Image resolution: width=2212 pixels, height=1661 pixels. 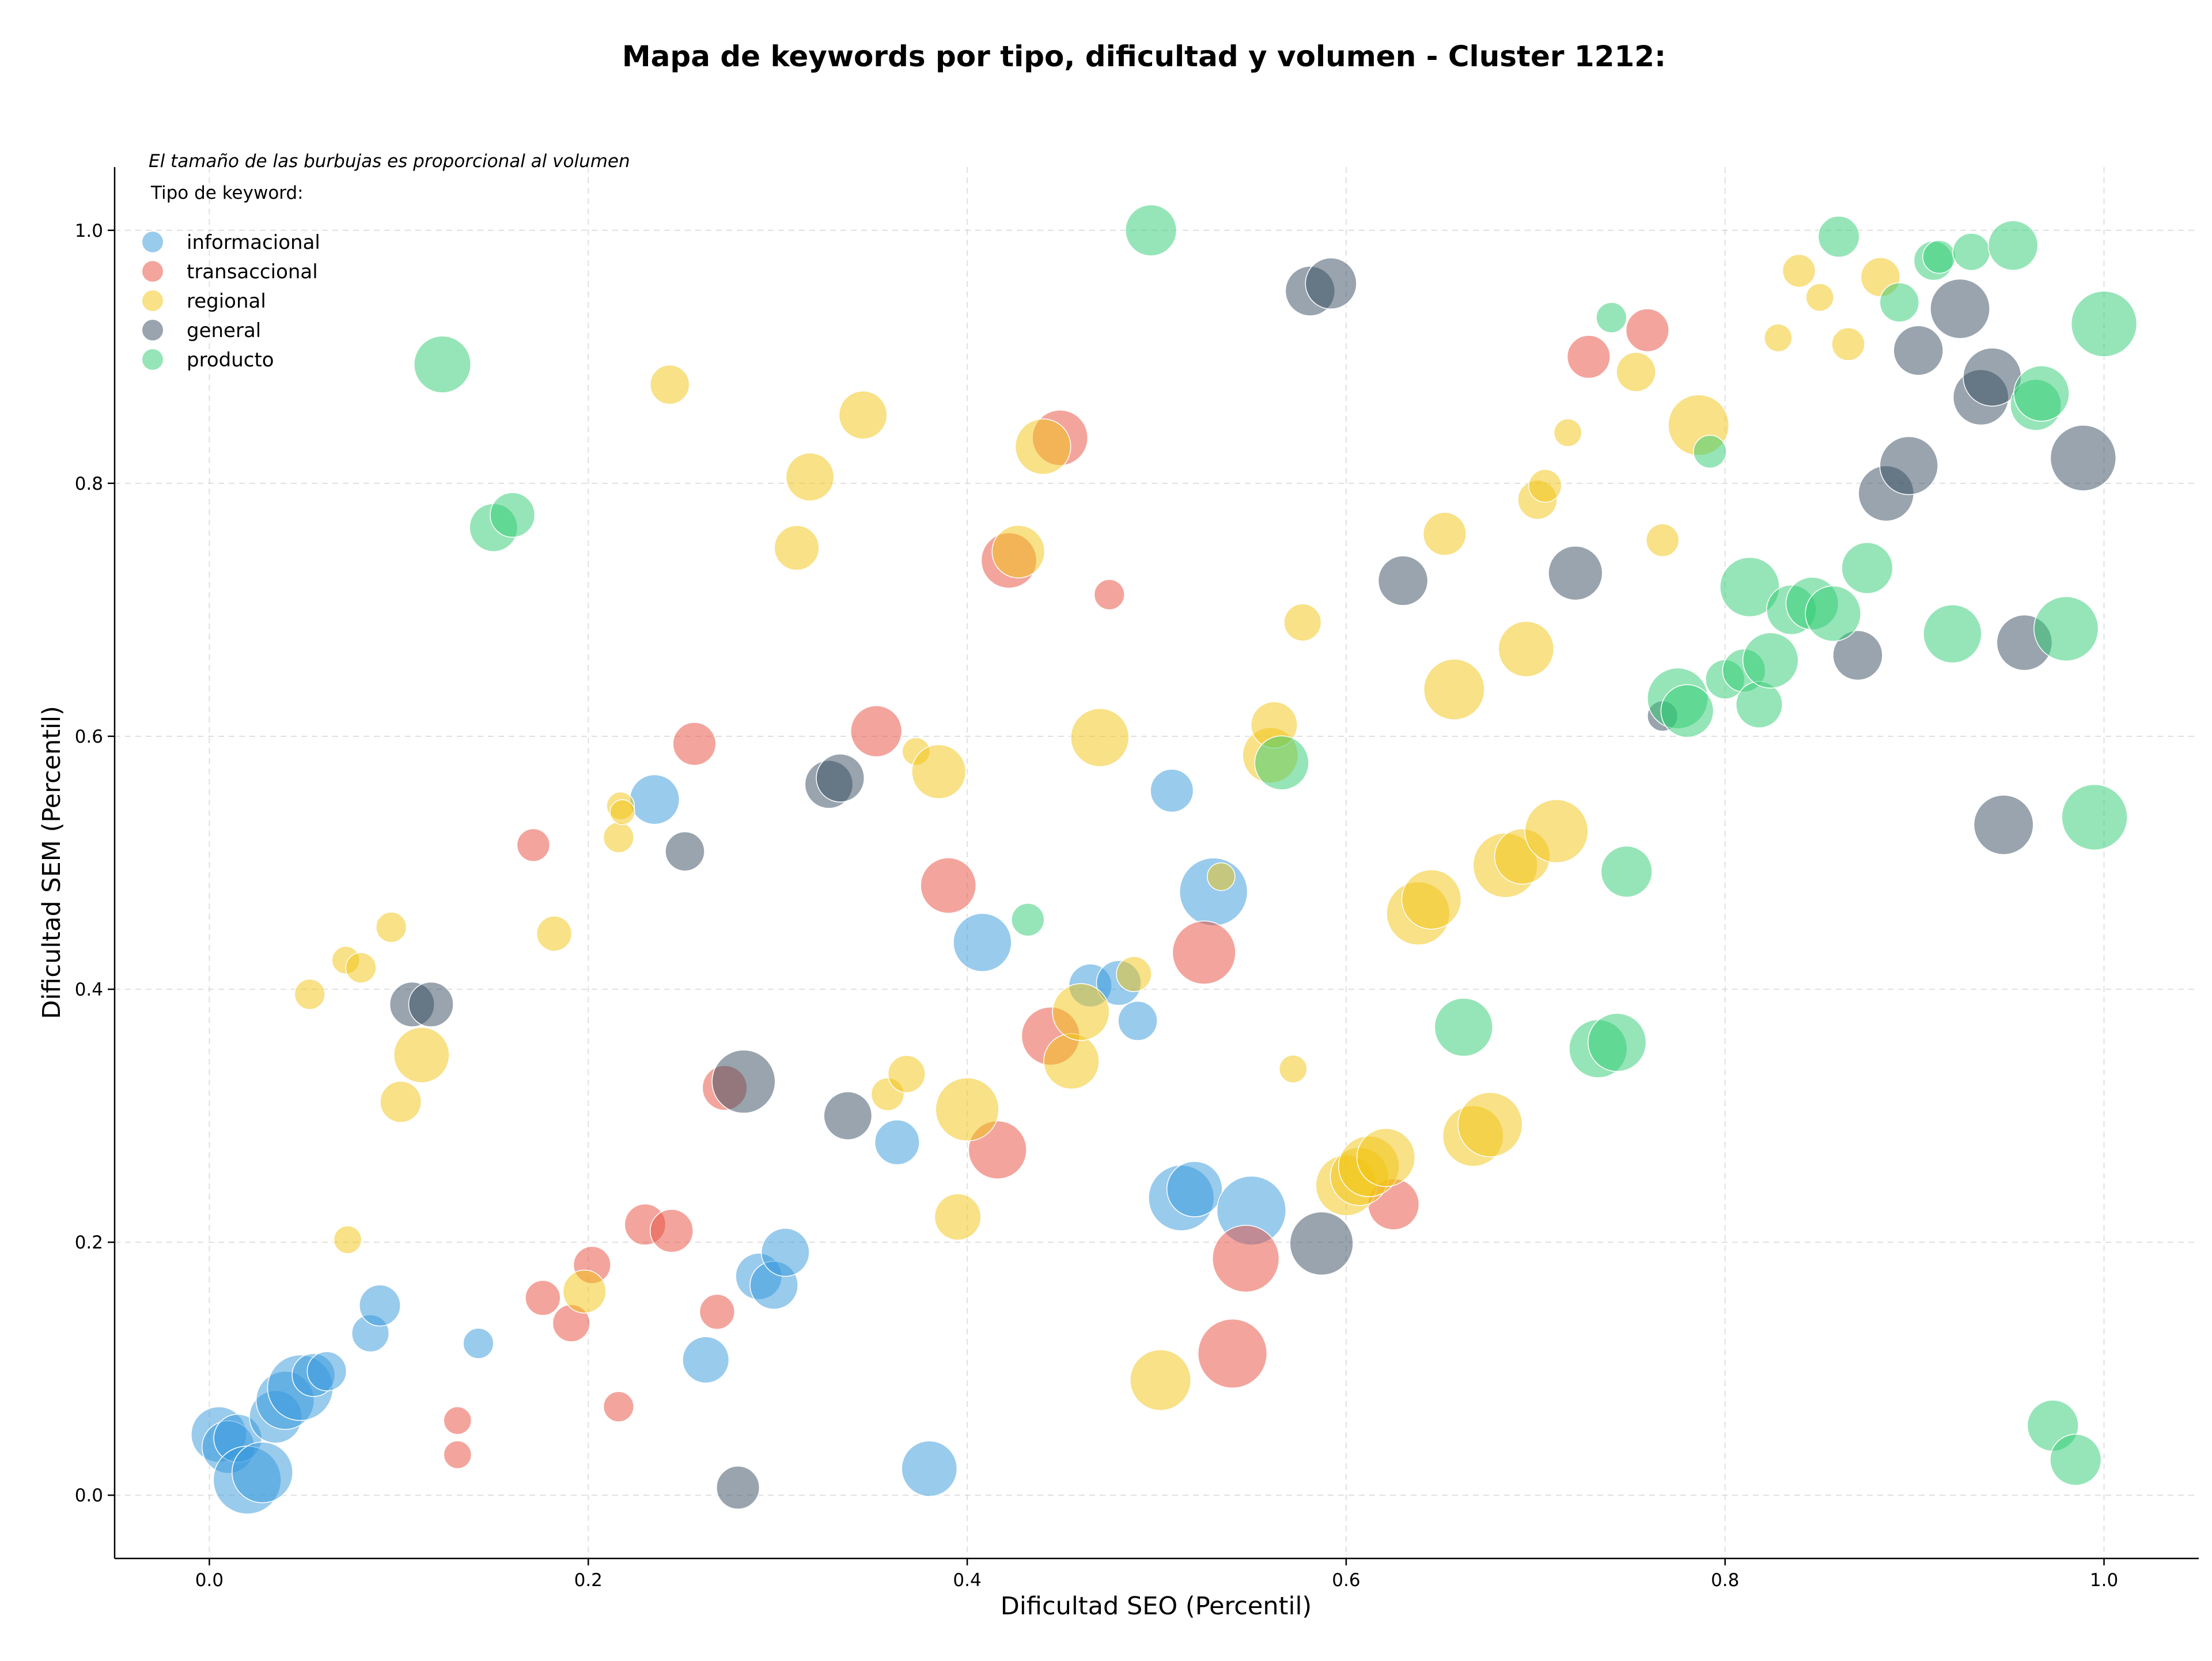 What do you see at coordinates (89, 1495) in the screenshot?
I see `y-tick-label: 0.0` at bounding box center [89, 1495].